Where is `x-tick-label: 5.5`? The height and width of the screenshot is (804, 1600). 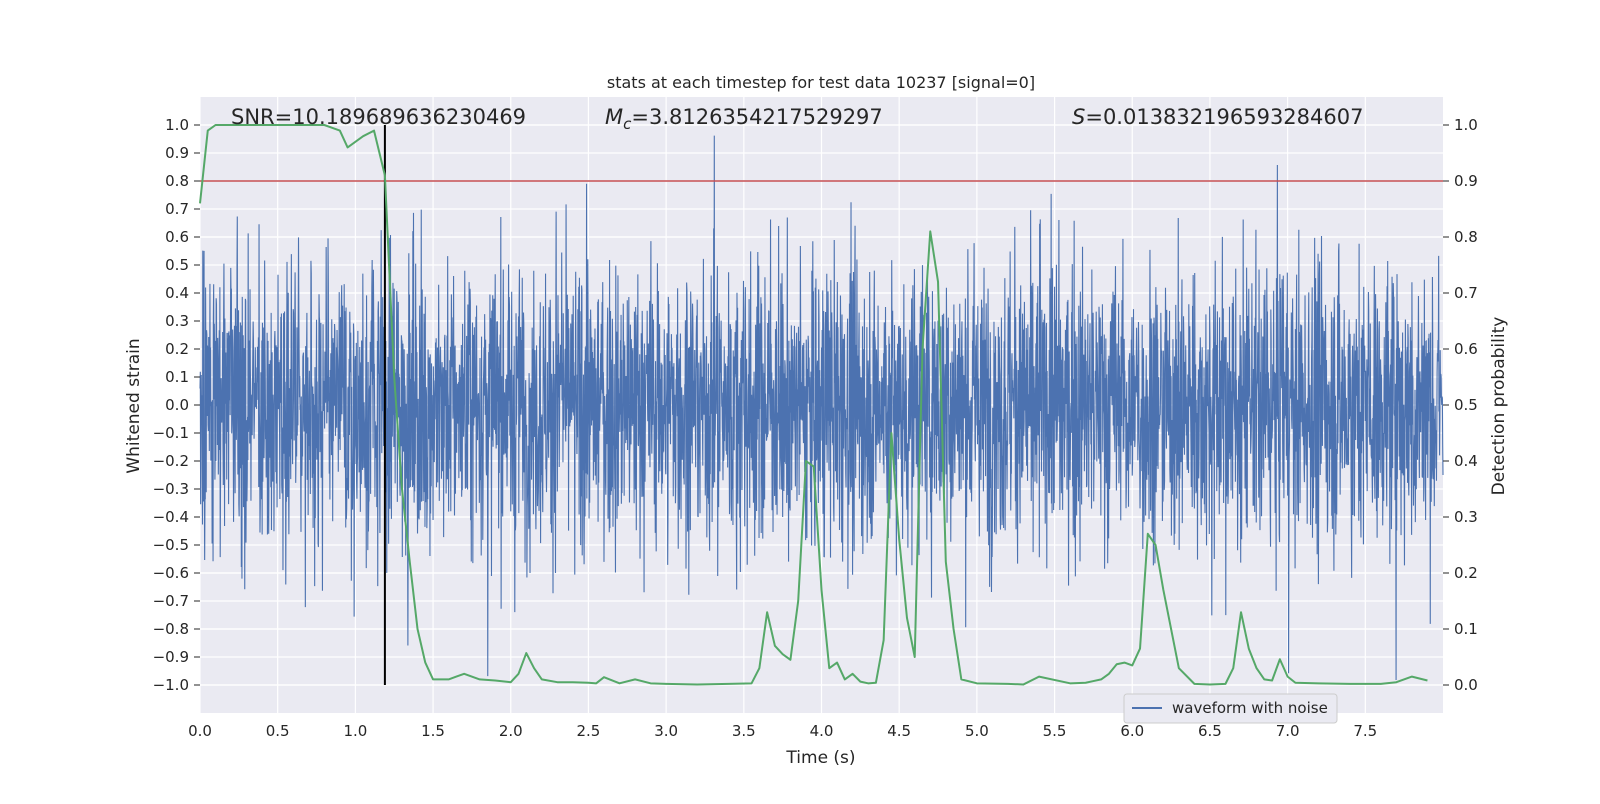
x-tick-label: 5.5 is located at coordinates (1055, 731).